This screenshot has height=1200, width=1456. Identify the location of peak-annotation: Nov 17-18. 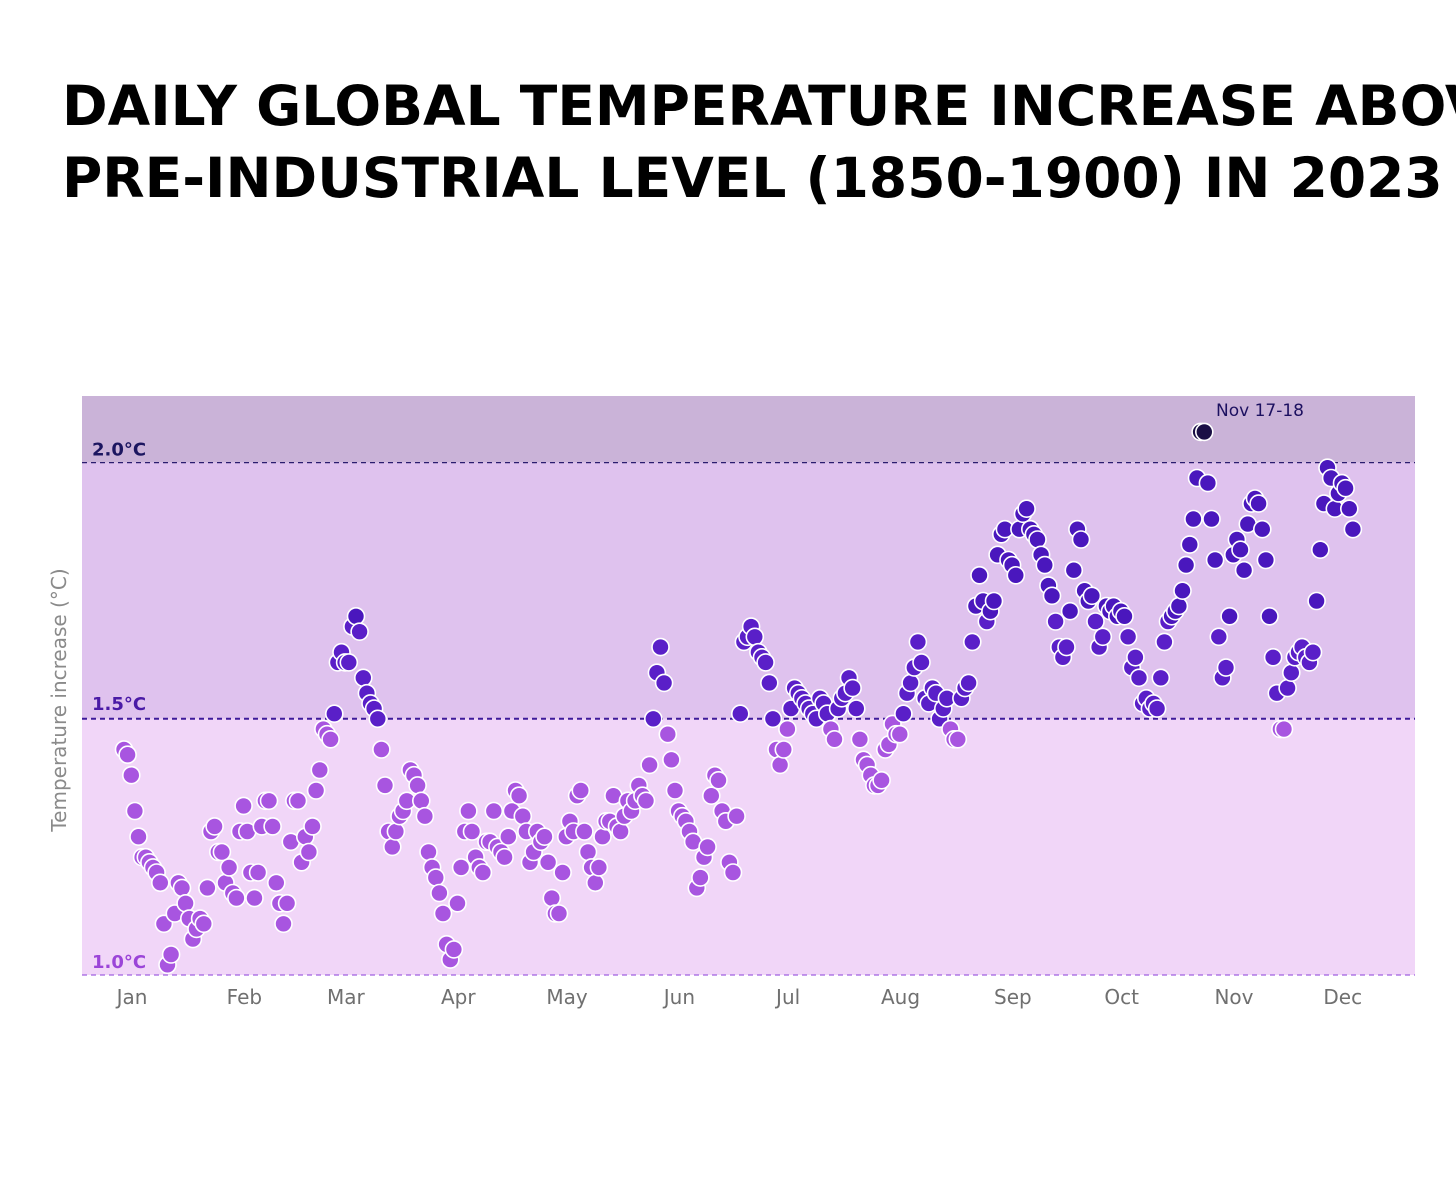
(1260, 411).